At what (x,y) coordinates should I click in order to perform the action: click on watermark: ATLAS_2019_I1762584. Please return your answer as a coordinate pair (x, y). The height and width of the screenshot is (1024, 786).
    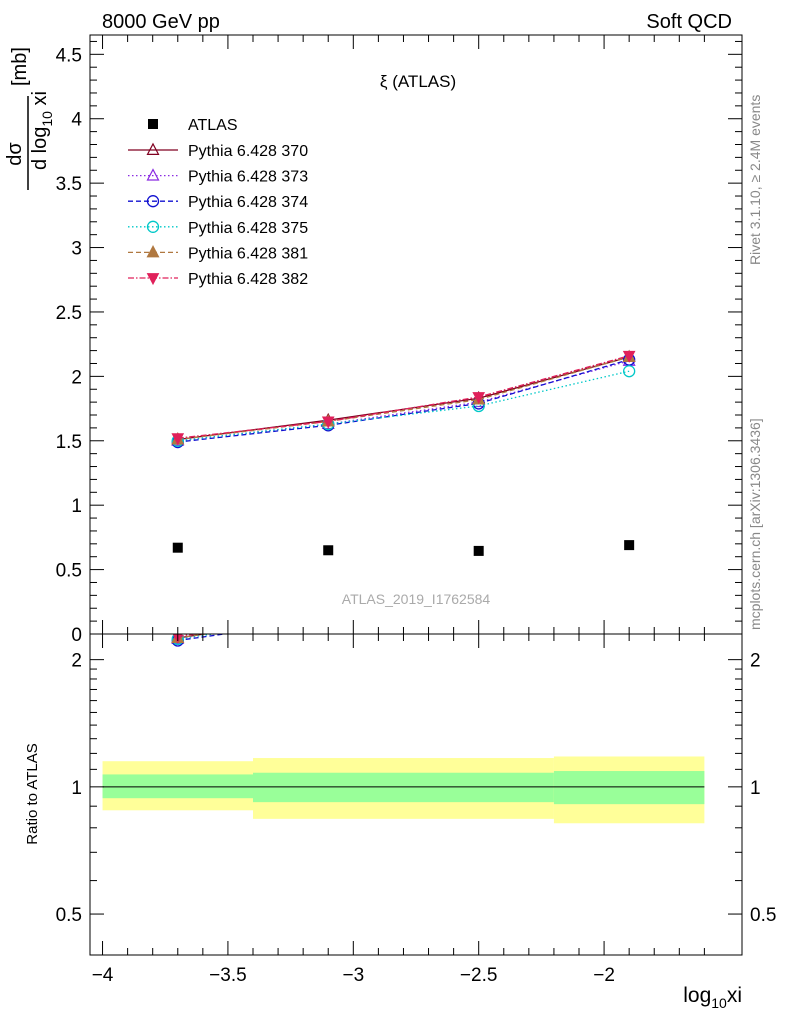
    Looking at the image, I should click on (416, 599).